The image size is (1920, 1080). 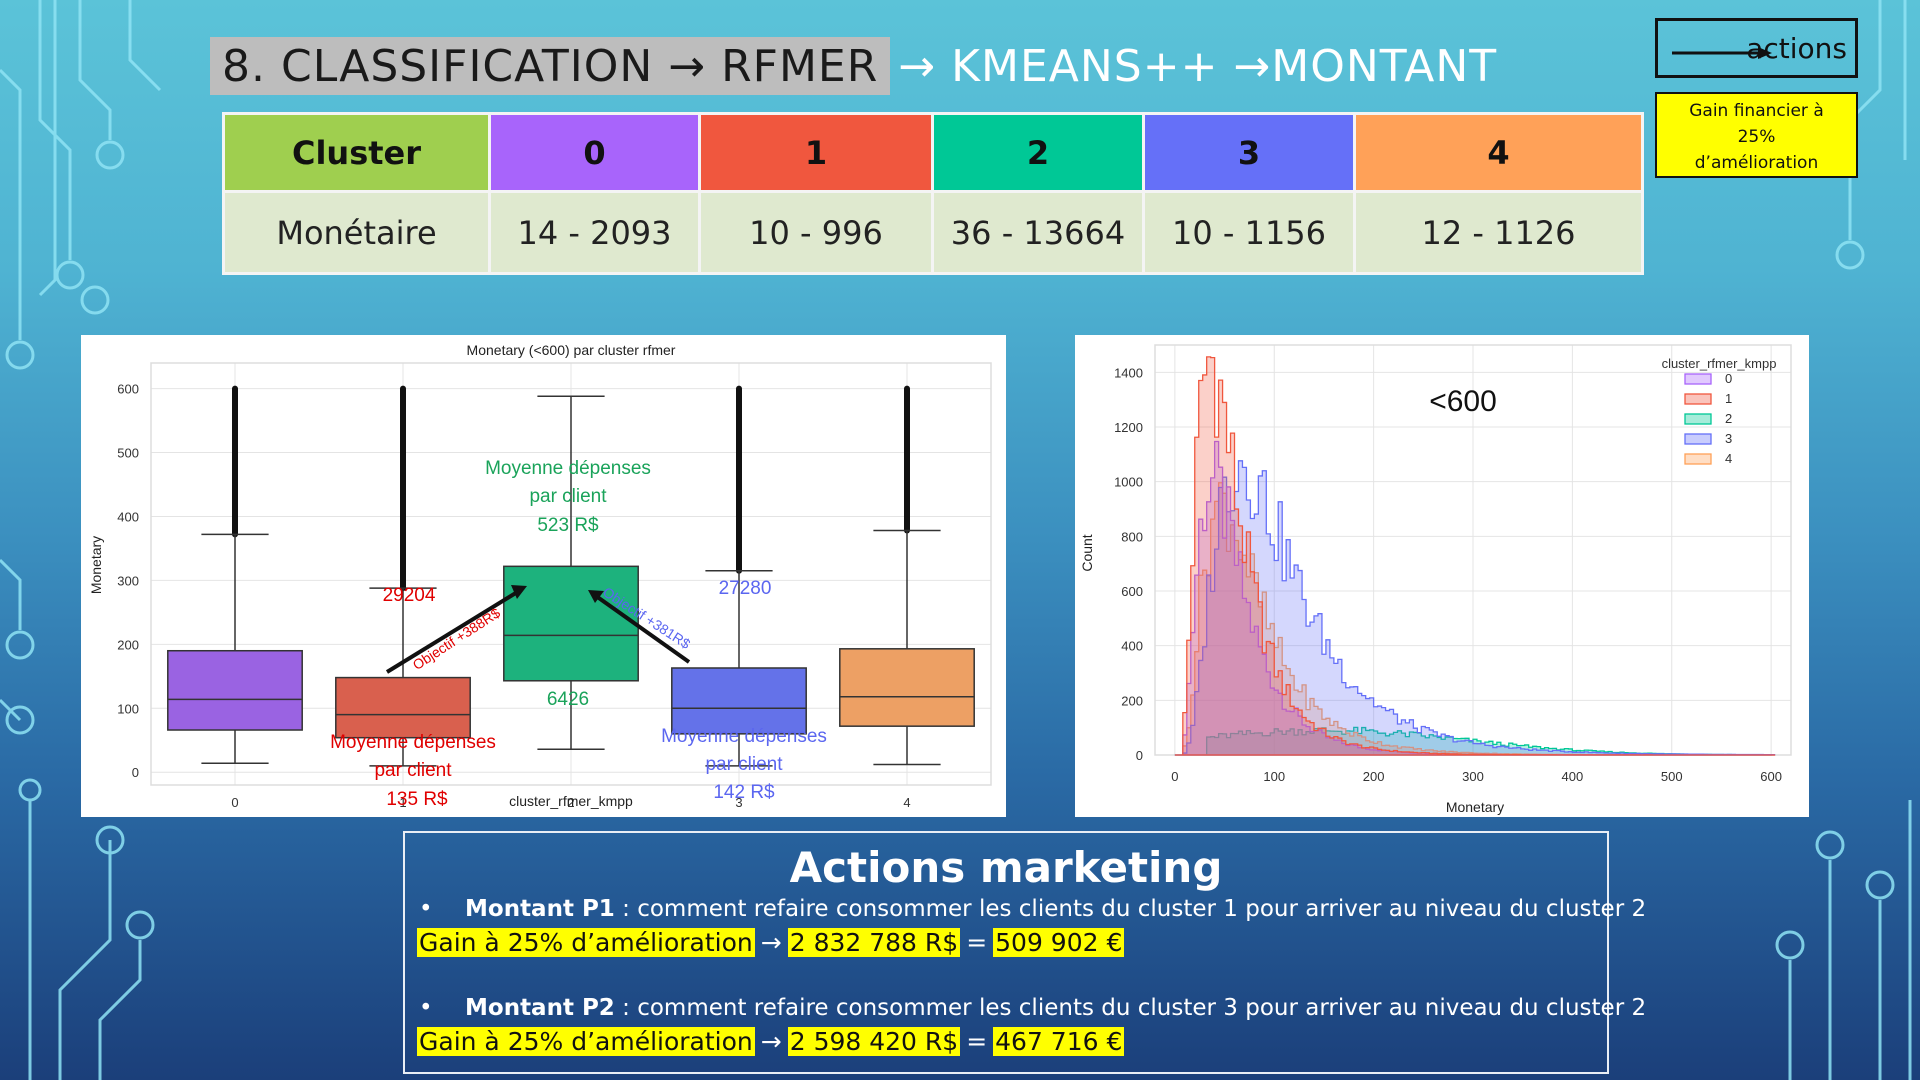 I want to click on action-p2-title: Montant P2, so click(x=540, y=1008).